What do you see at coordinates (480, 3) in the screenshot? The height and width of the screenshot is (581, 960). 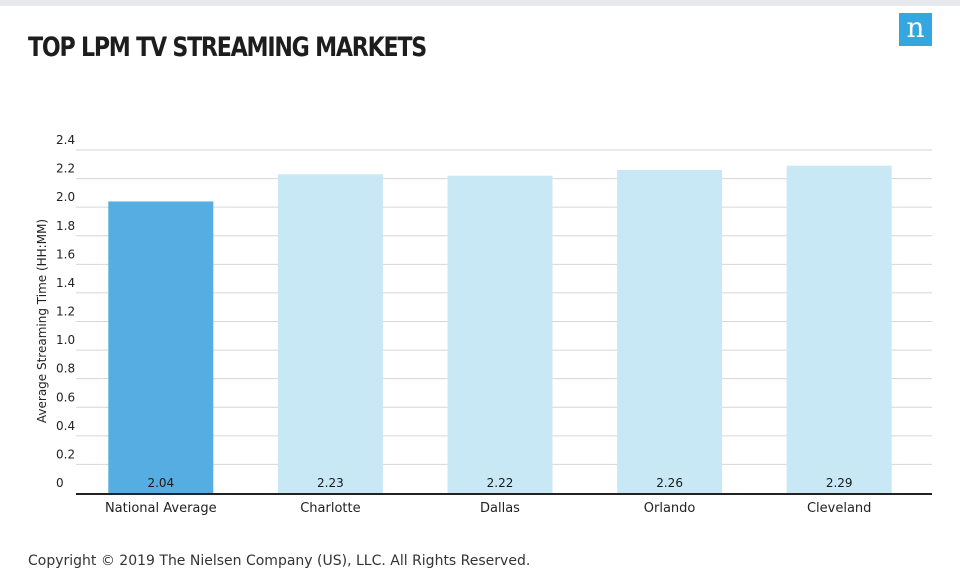 I see `top-strip` at bounding box center [480, 3].